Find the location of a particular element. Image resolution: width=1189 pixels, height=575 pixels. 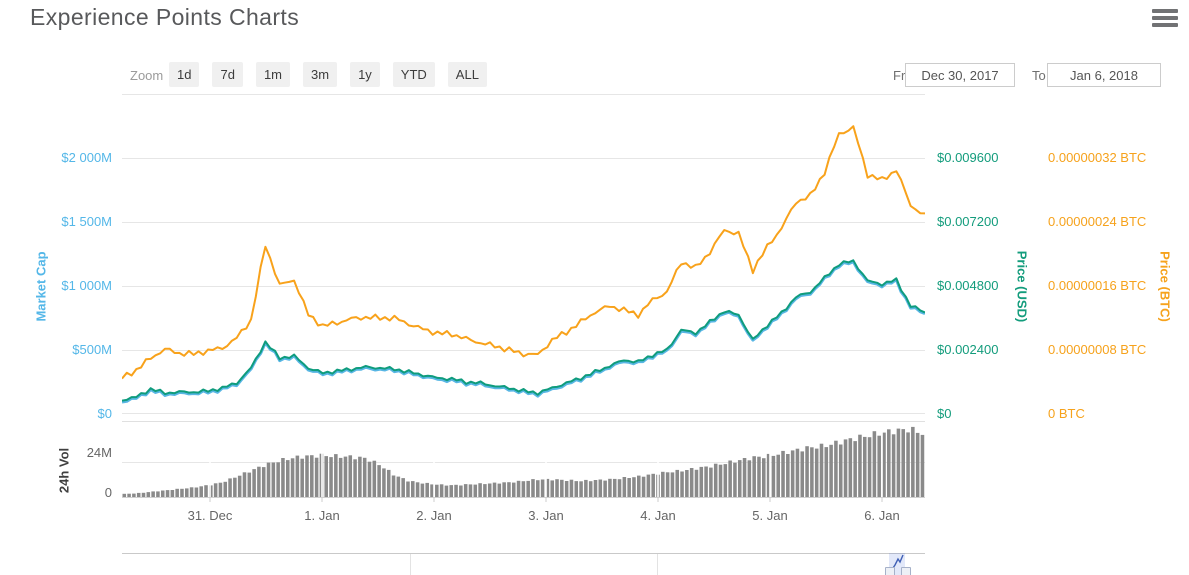

x-axis-label: 2. Jan is located at coordinates (434, 515).